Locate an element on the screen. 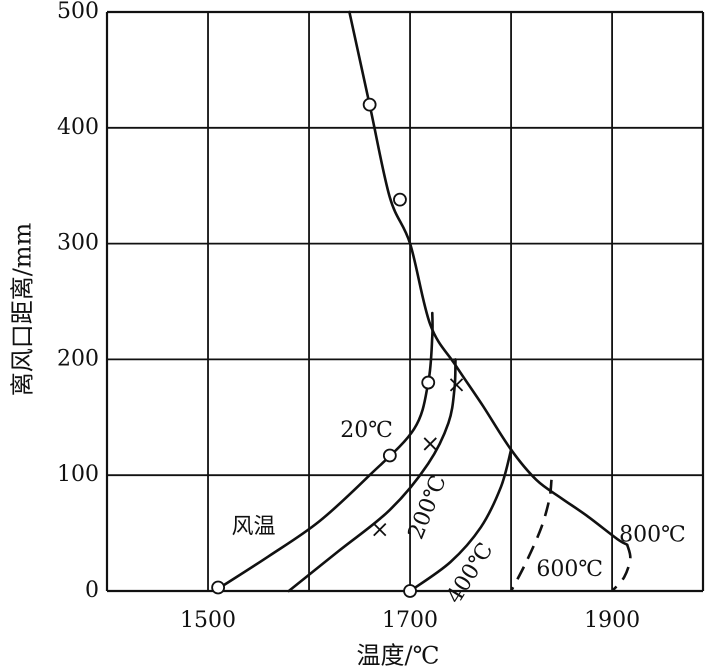 Image resolution: width=705 pixels, height=672 pixels. series-line-400℃ is located at coordinates (460, 520).